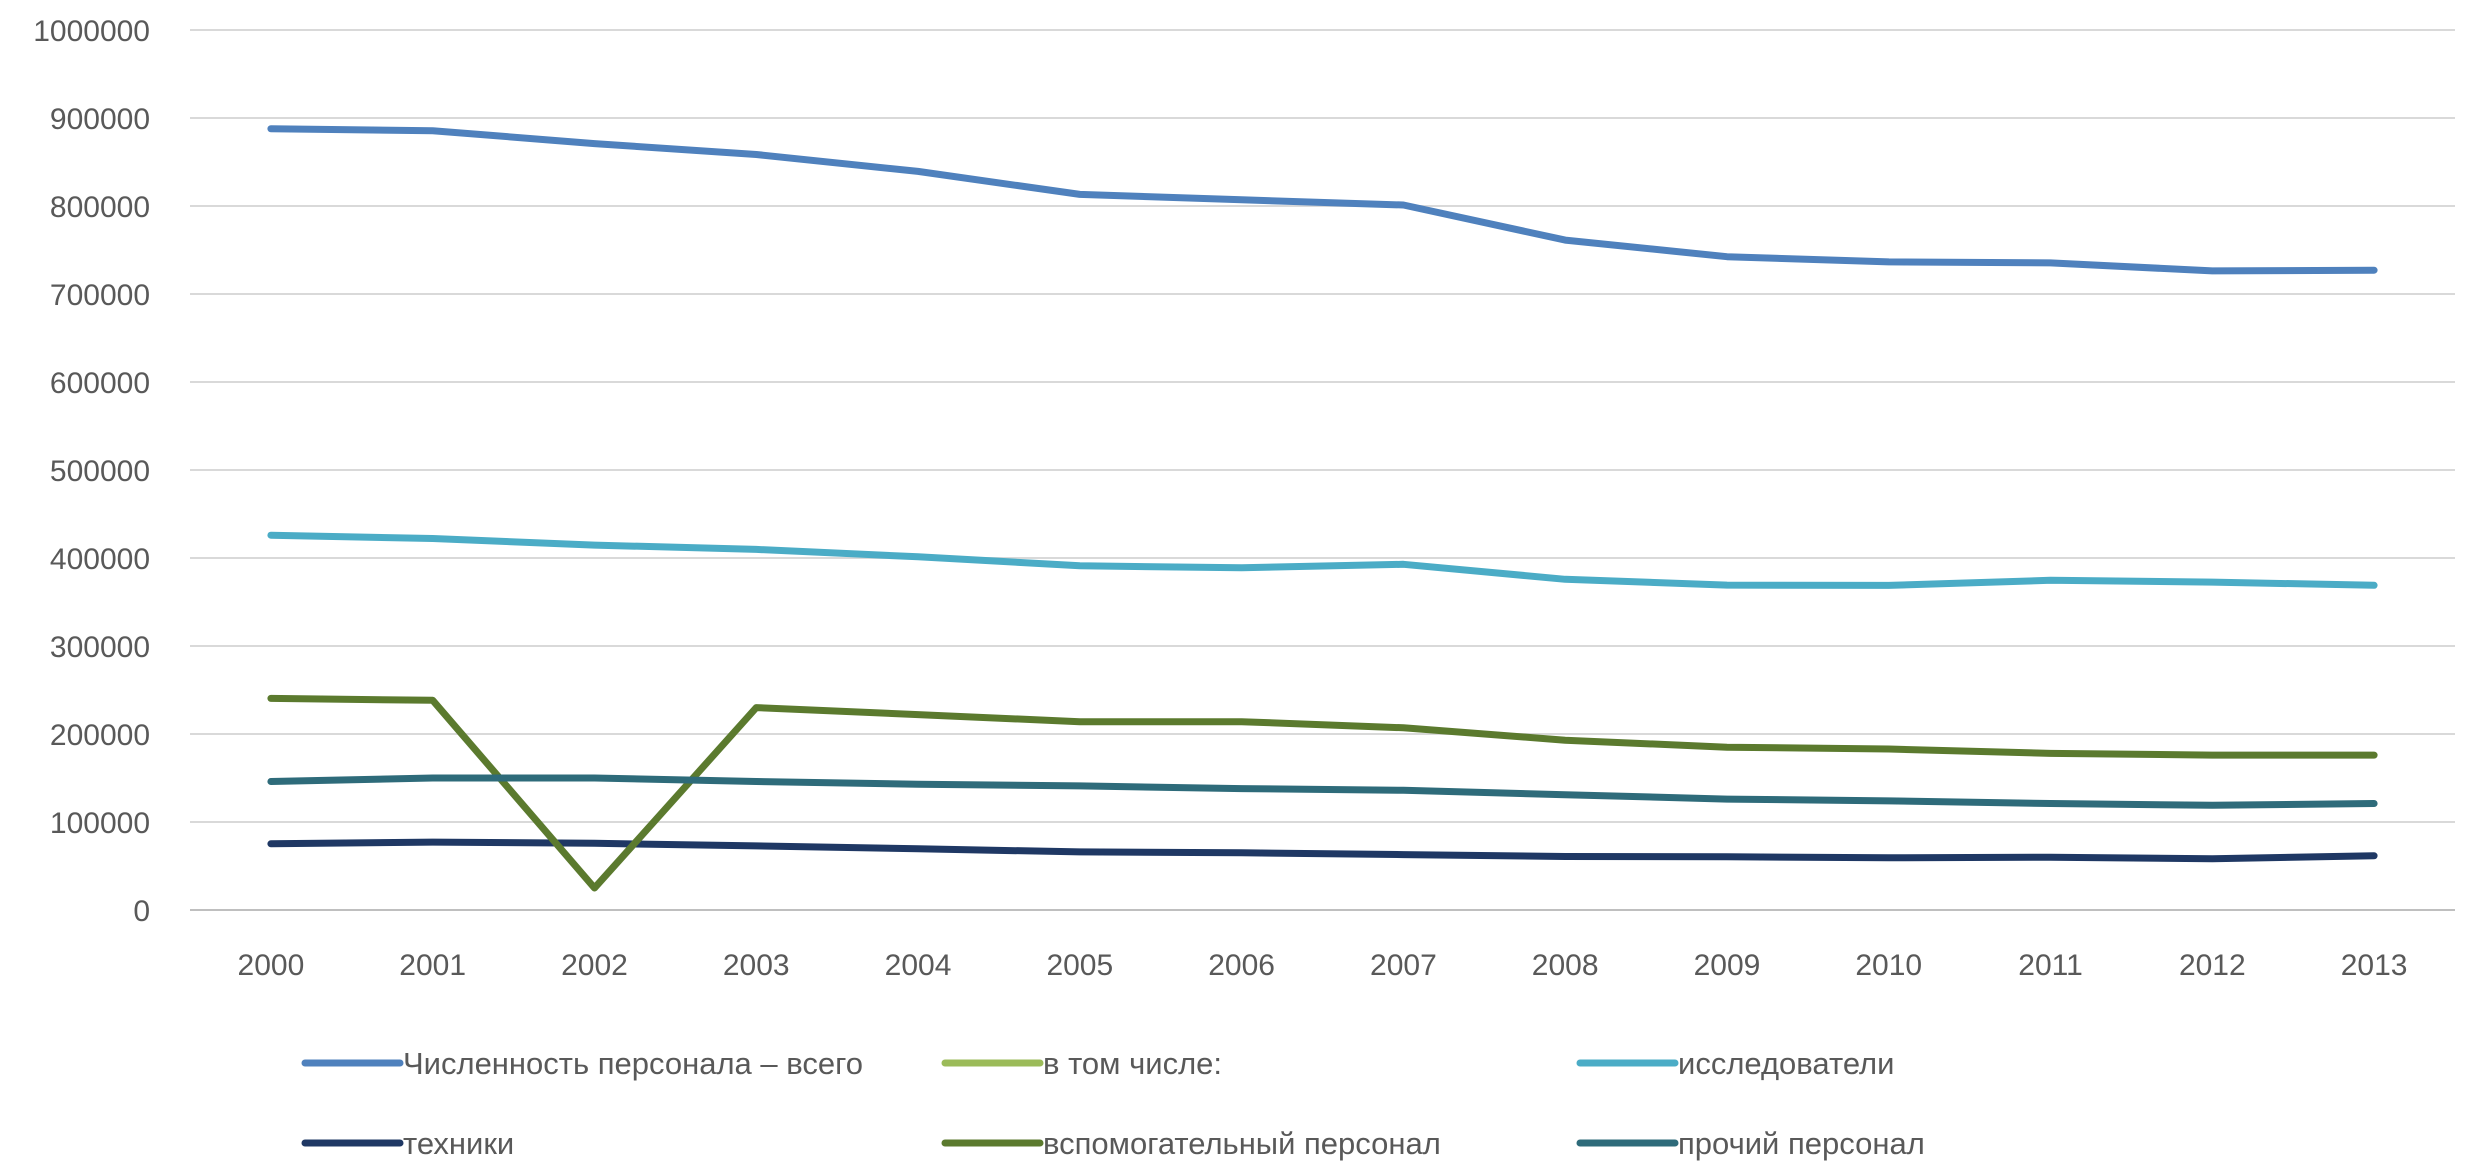 The image size is (2483, 1165). Describe the element at coordinates (1079, 965) in the screenshot. I see `x-tick-label: 2005` at that location.